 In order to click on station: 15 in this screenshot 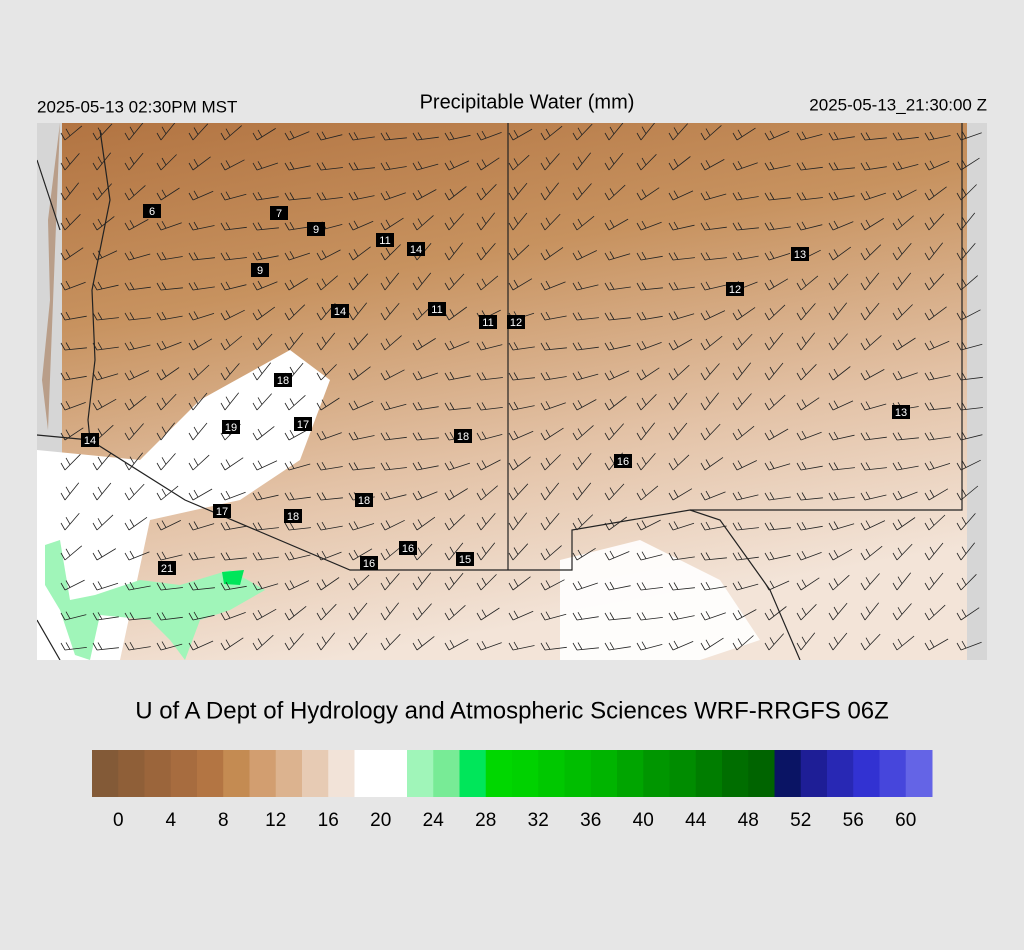, I will do `click(465, 559)`.